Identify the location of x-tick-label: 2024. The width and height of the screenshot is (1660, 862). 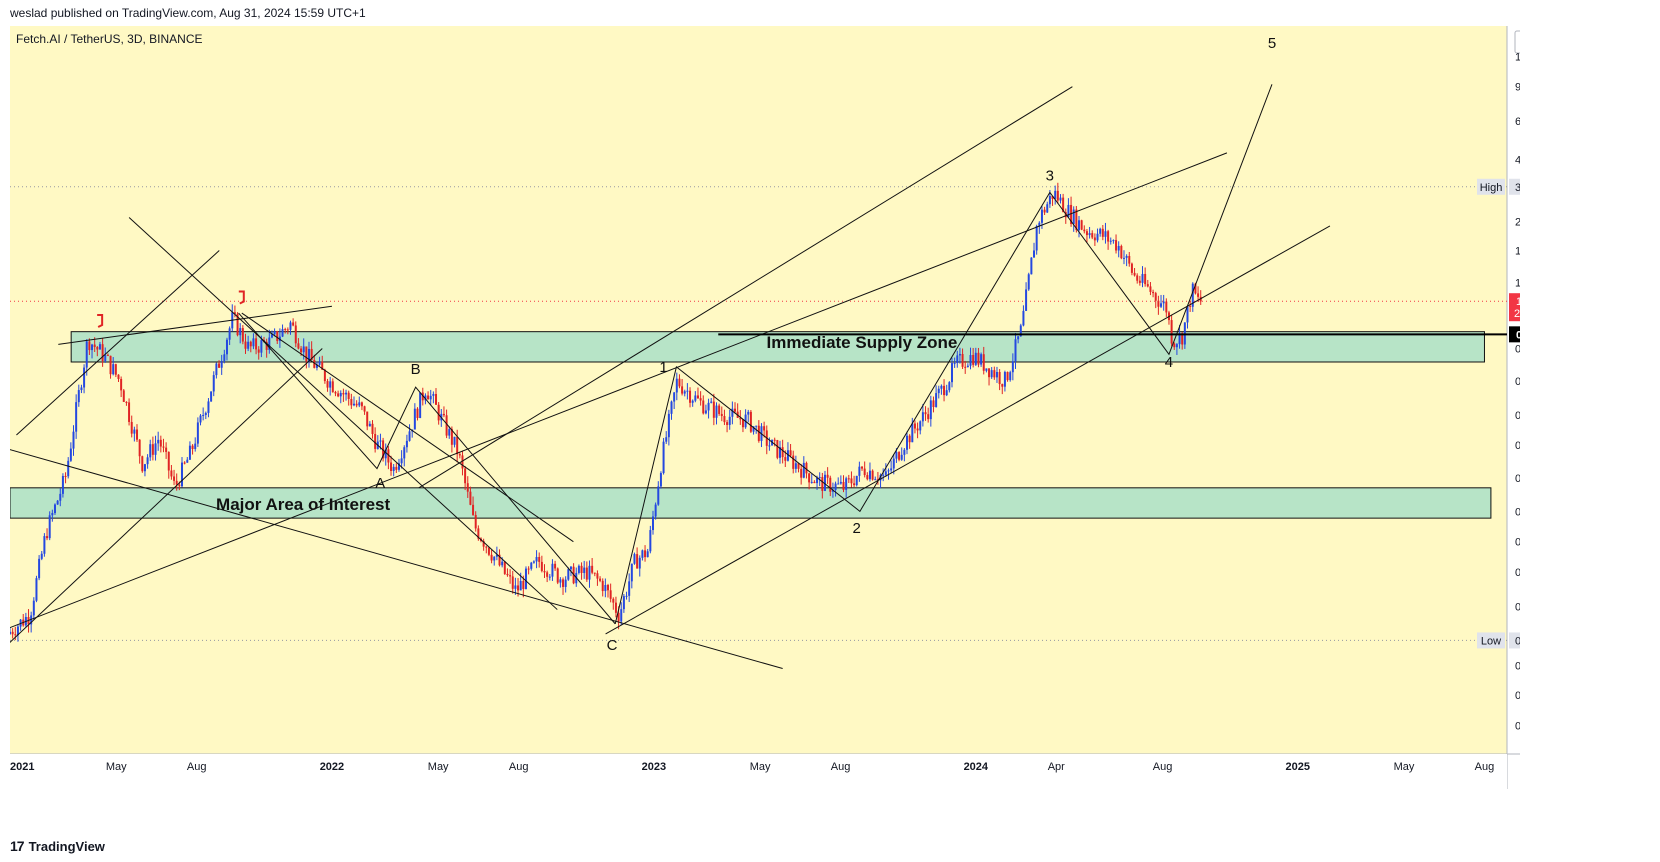
(976, 767).